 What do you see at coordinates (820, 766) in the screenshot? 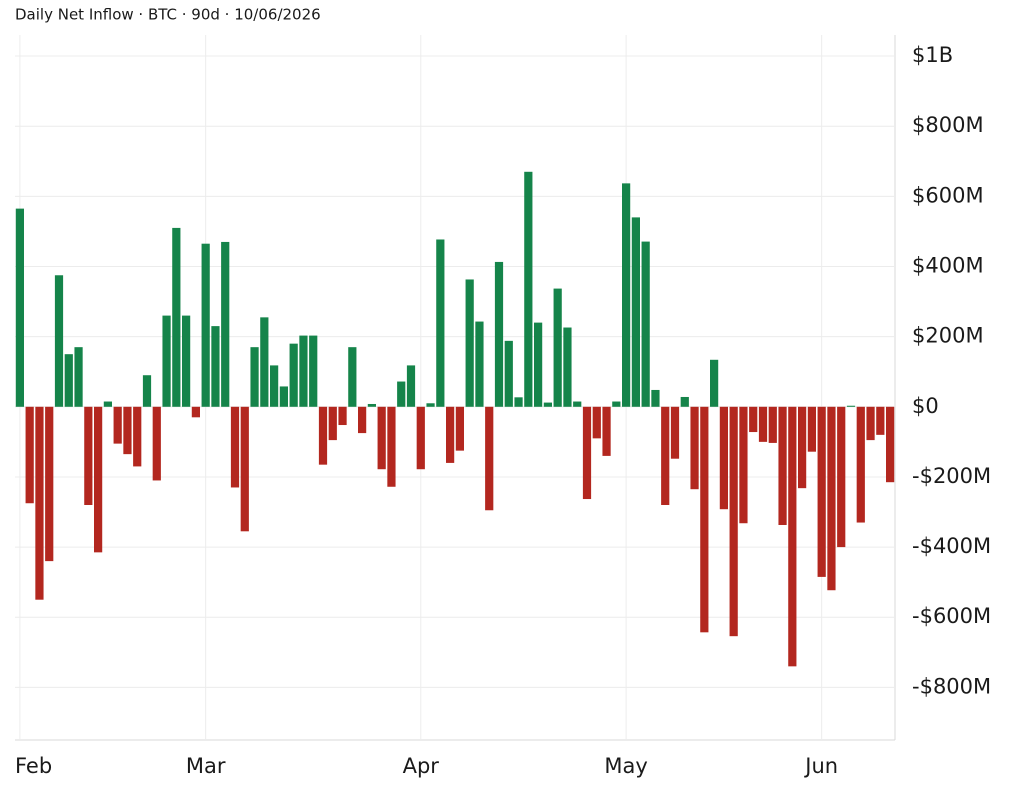
I see `x-tick-label: Jun` at bounding box center [820, 766].